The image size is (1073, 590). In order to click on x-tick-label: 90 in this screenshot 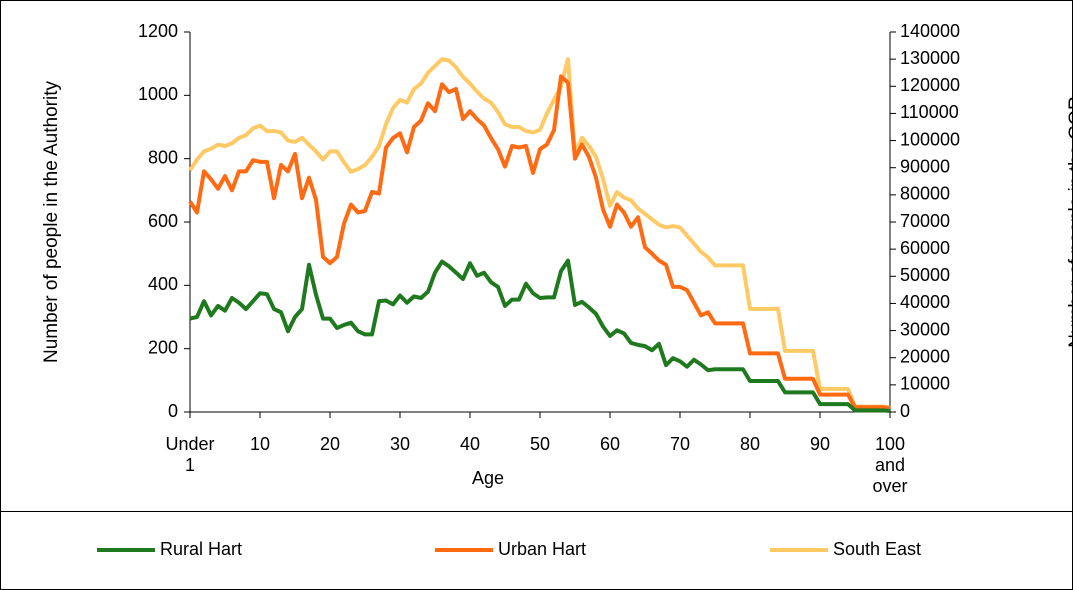, I will do `click(820, 444)`.